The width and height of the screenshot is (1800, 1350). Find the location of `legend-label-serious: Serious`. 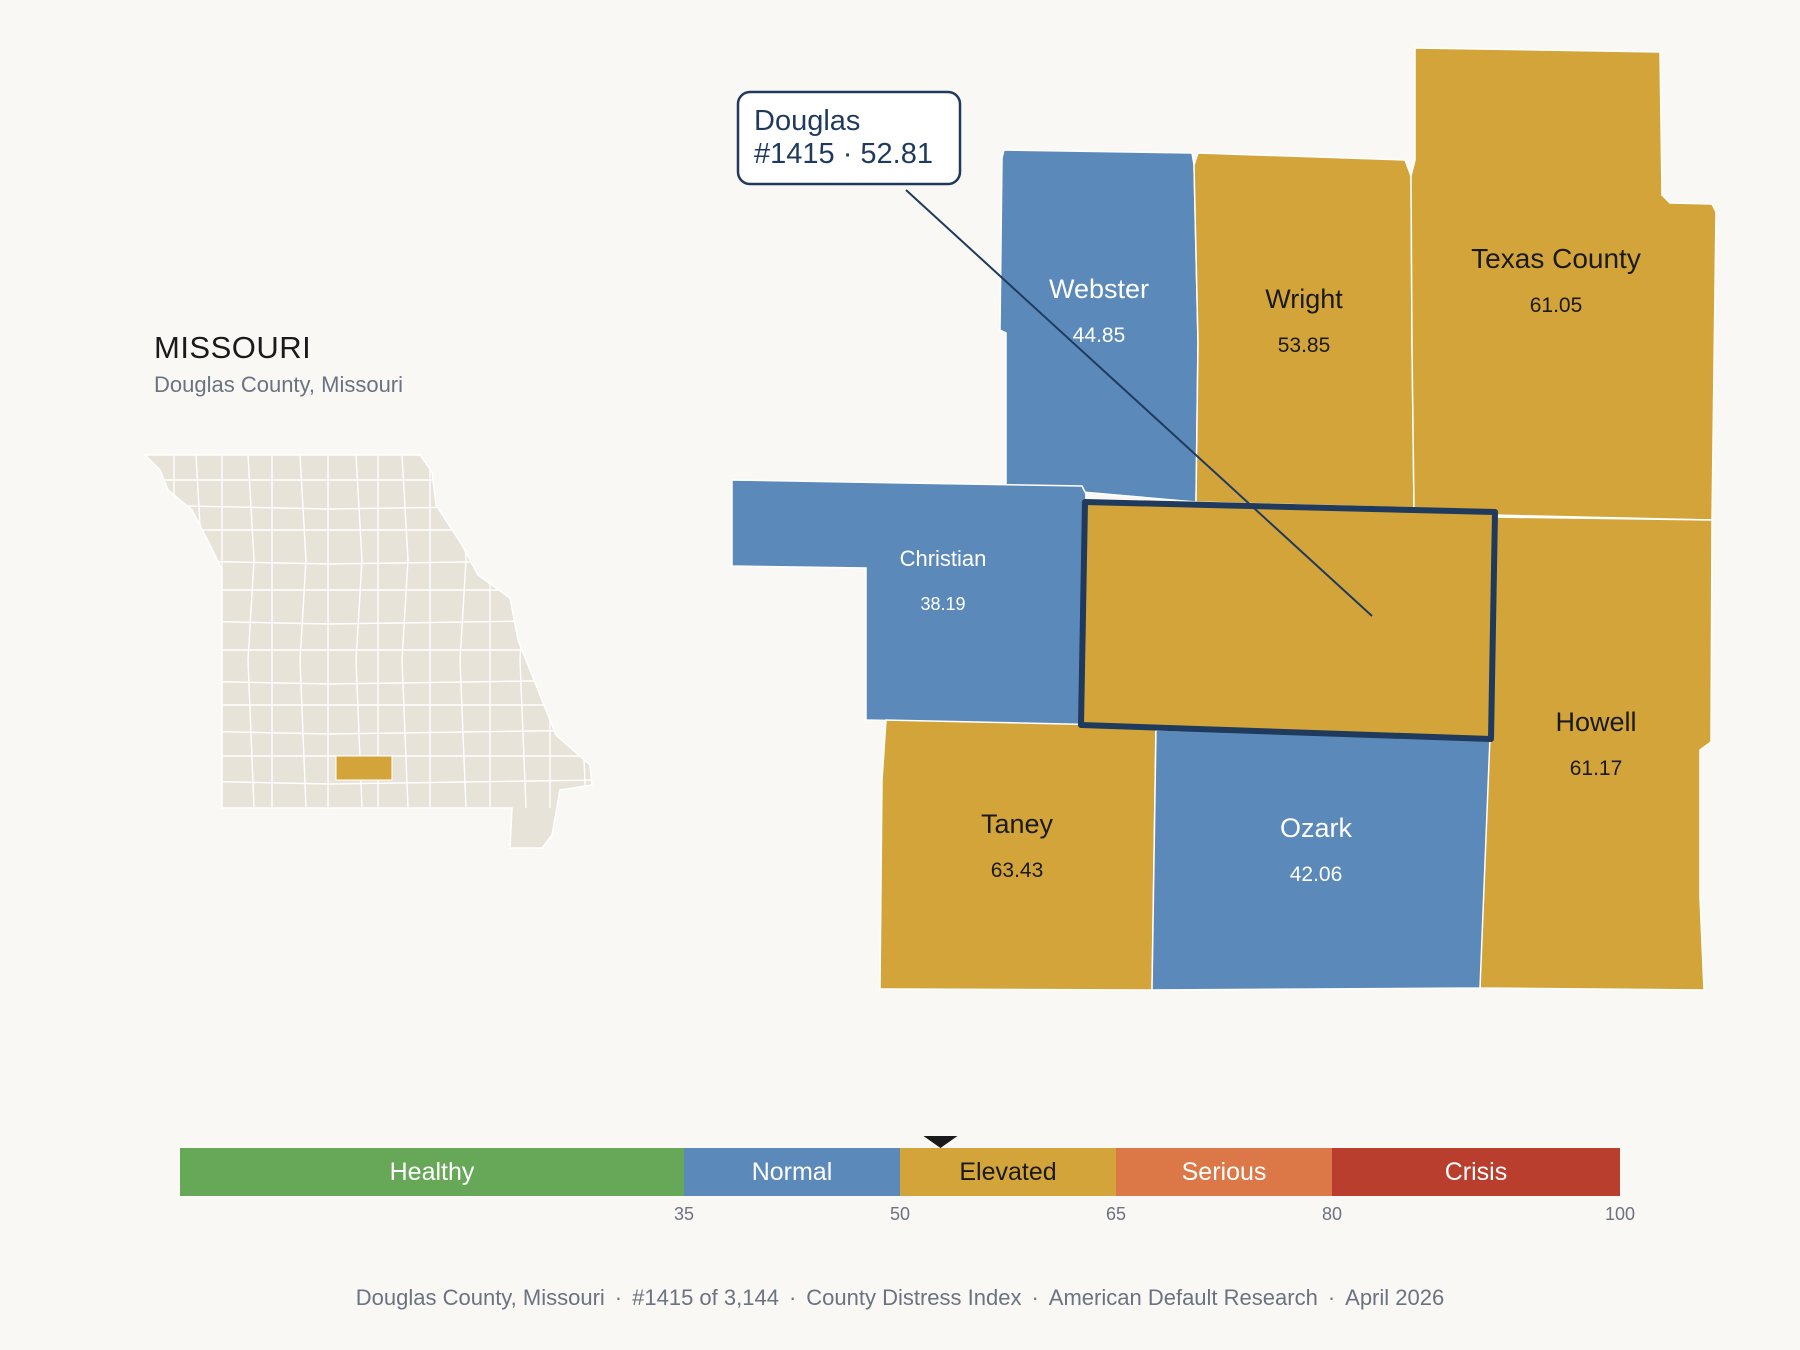

legend-label-serious: Serious is located at coordinates (1224, 1172).